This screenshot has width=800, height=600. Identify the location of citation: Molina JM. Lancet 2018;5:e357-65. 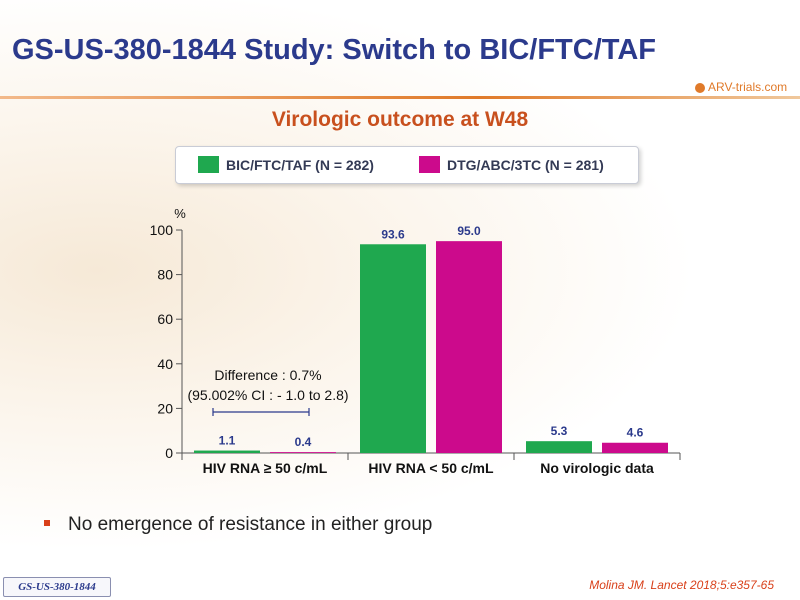
(681, 585).